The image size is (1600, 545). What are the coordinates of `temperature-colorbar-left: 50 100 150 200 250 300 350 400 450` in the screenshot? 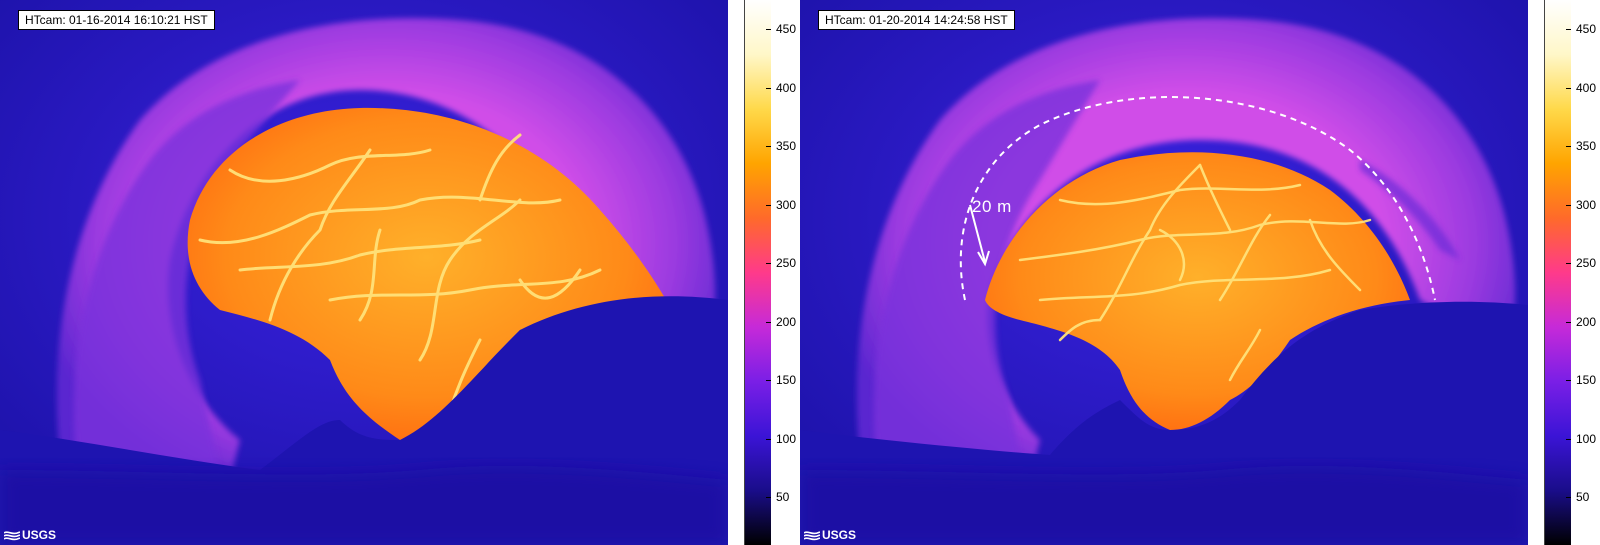 It's located at (772, 272).